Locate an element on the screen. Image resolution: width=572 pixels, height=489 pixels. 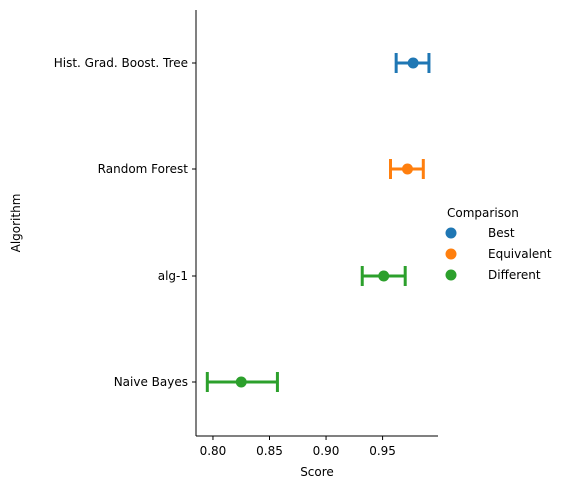
x-axis-label: Score is located at coordinates (317, 472).